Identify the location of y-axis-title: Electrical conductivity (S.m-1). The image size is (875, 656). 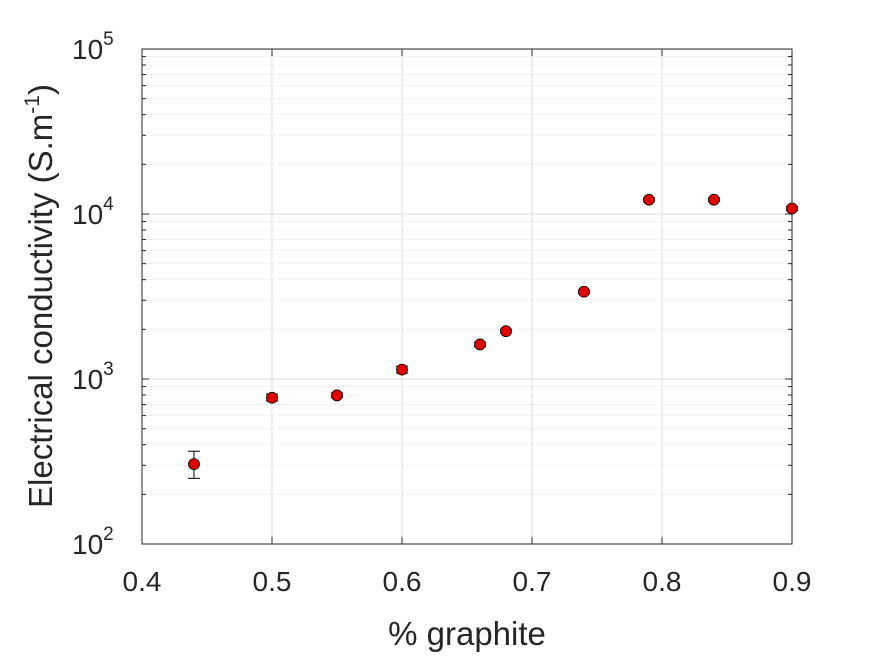
(40, 296).